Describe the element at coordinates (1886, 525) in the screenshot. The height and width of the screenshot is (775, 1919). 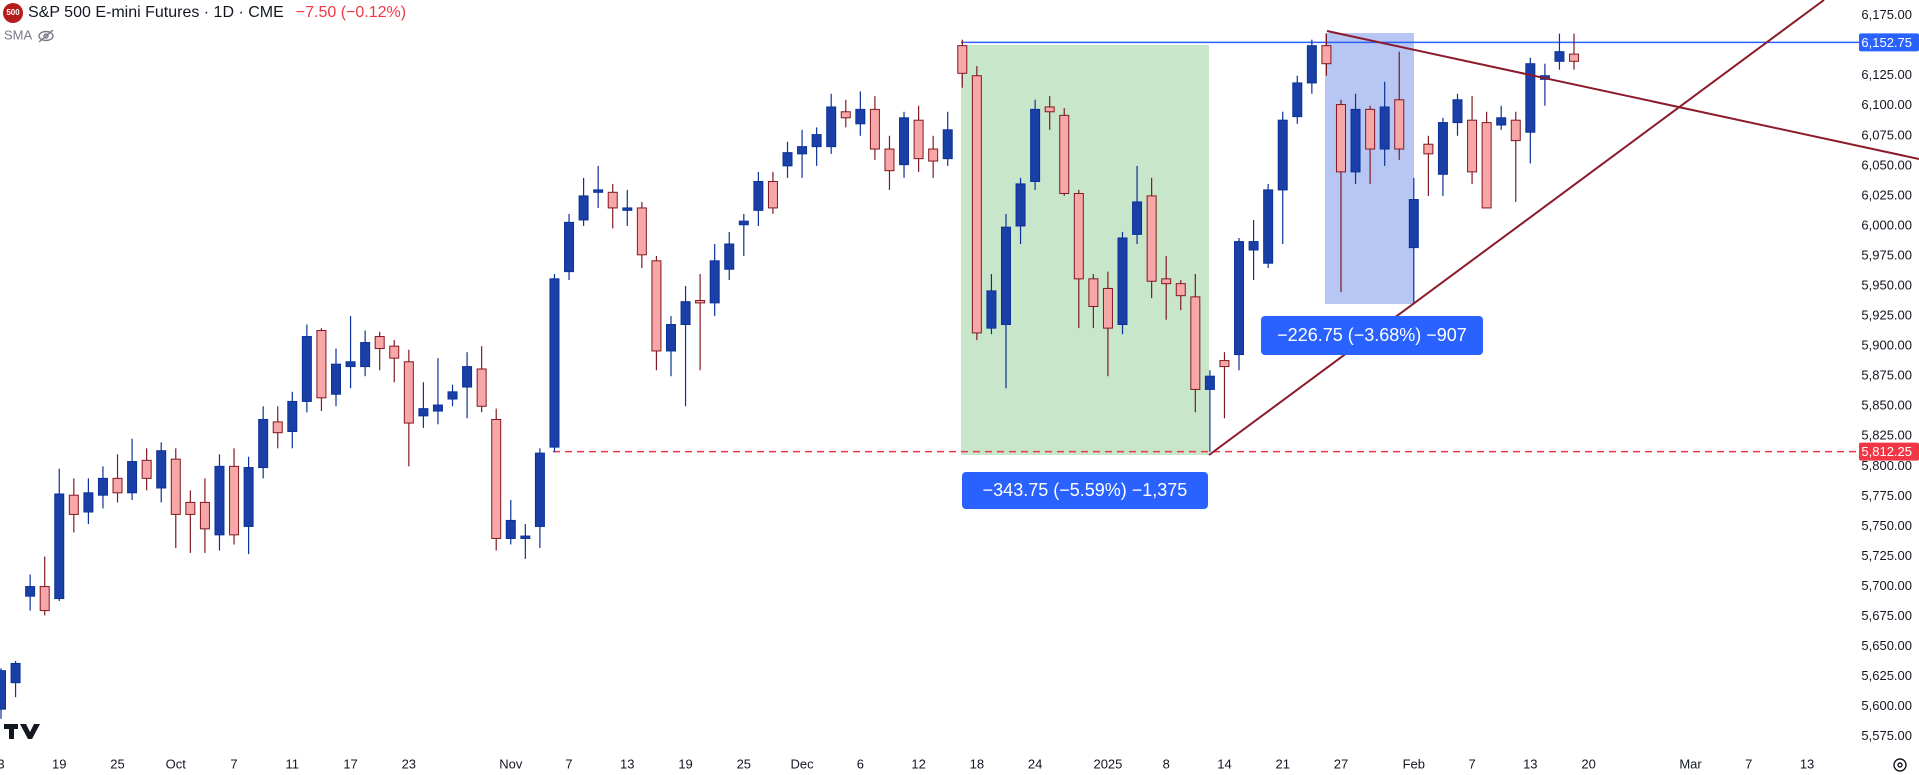
I see `y-tick-label: 5,750.00` at that location.